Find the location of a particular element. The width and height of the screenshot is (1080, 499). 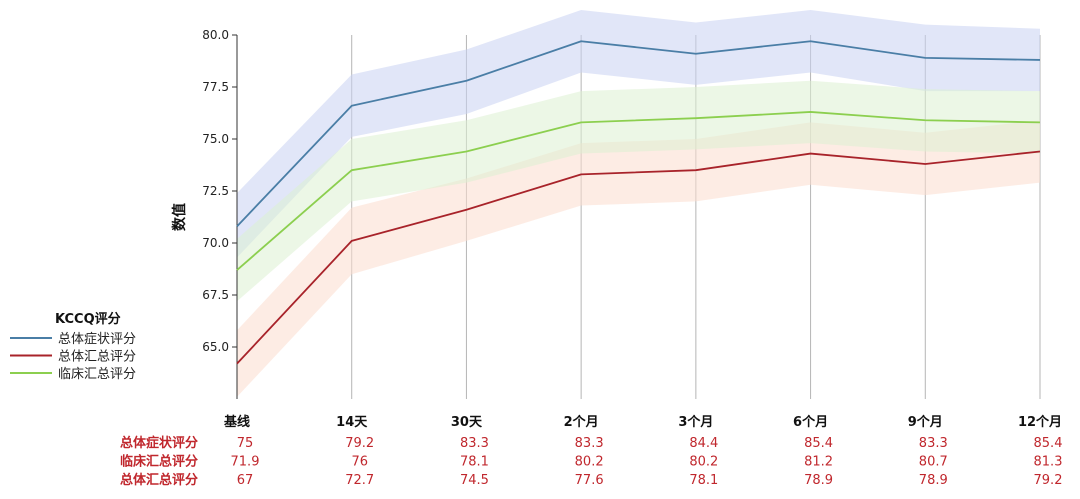

x-category-label-4: 3个月 is located at coordinates (695, 422).